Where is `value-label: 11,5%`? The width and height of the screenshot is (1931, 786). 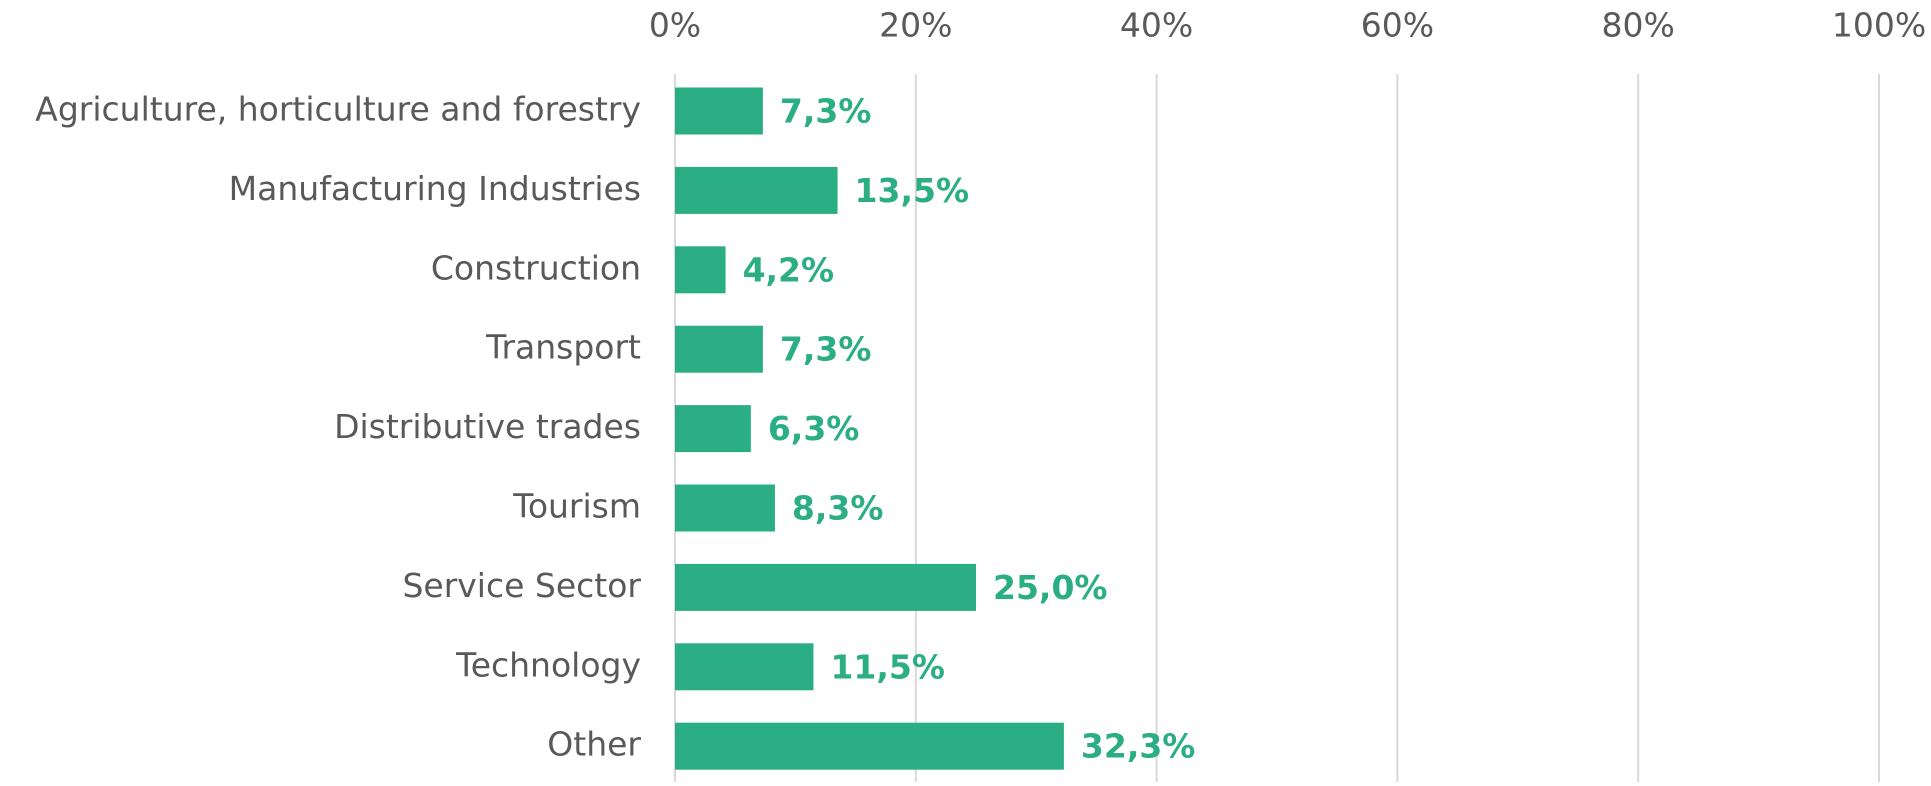
value-label: 11,5% is located at coordinates (887, 666).